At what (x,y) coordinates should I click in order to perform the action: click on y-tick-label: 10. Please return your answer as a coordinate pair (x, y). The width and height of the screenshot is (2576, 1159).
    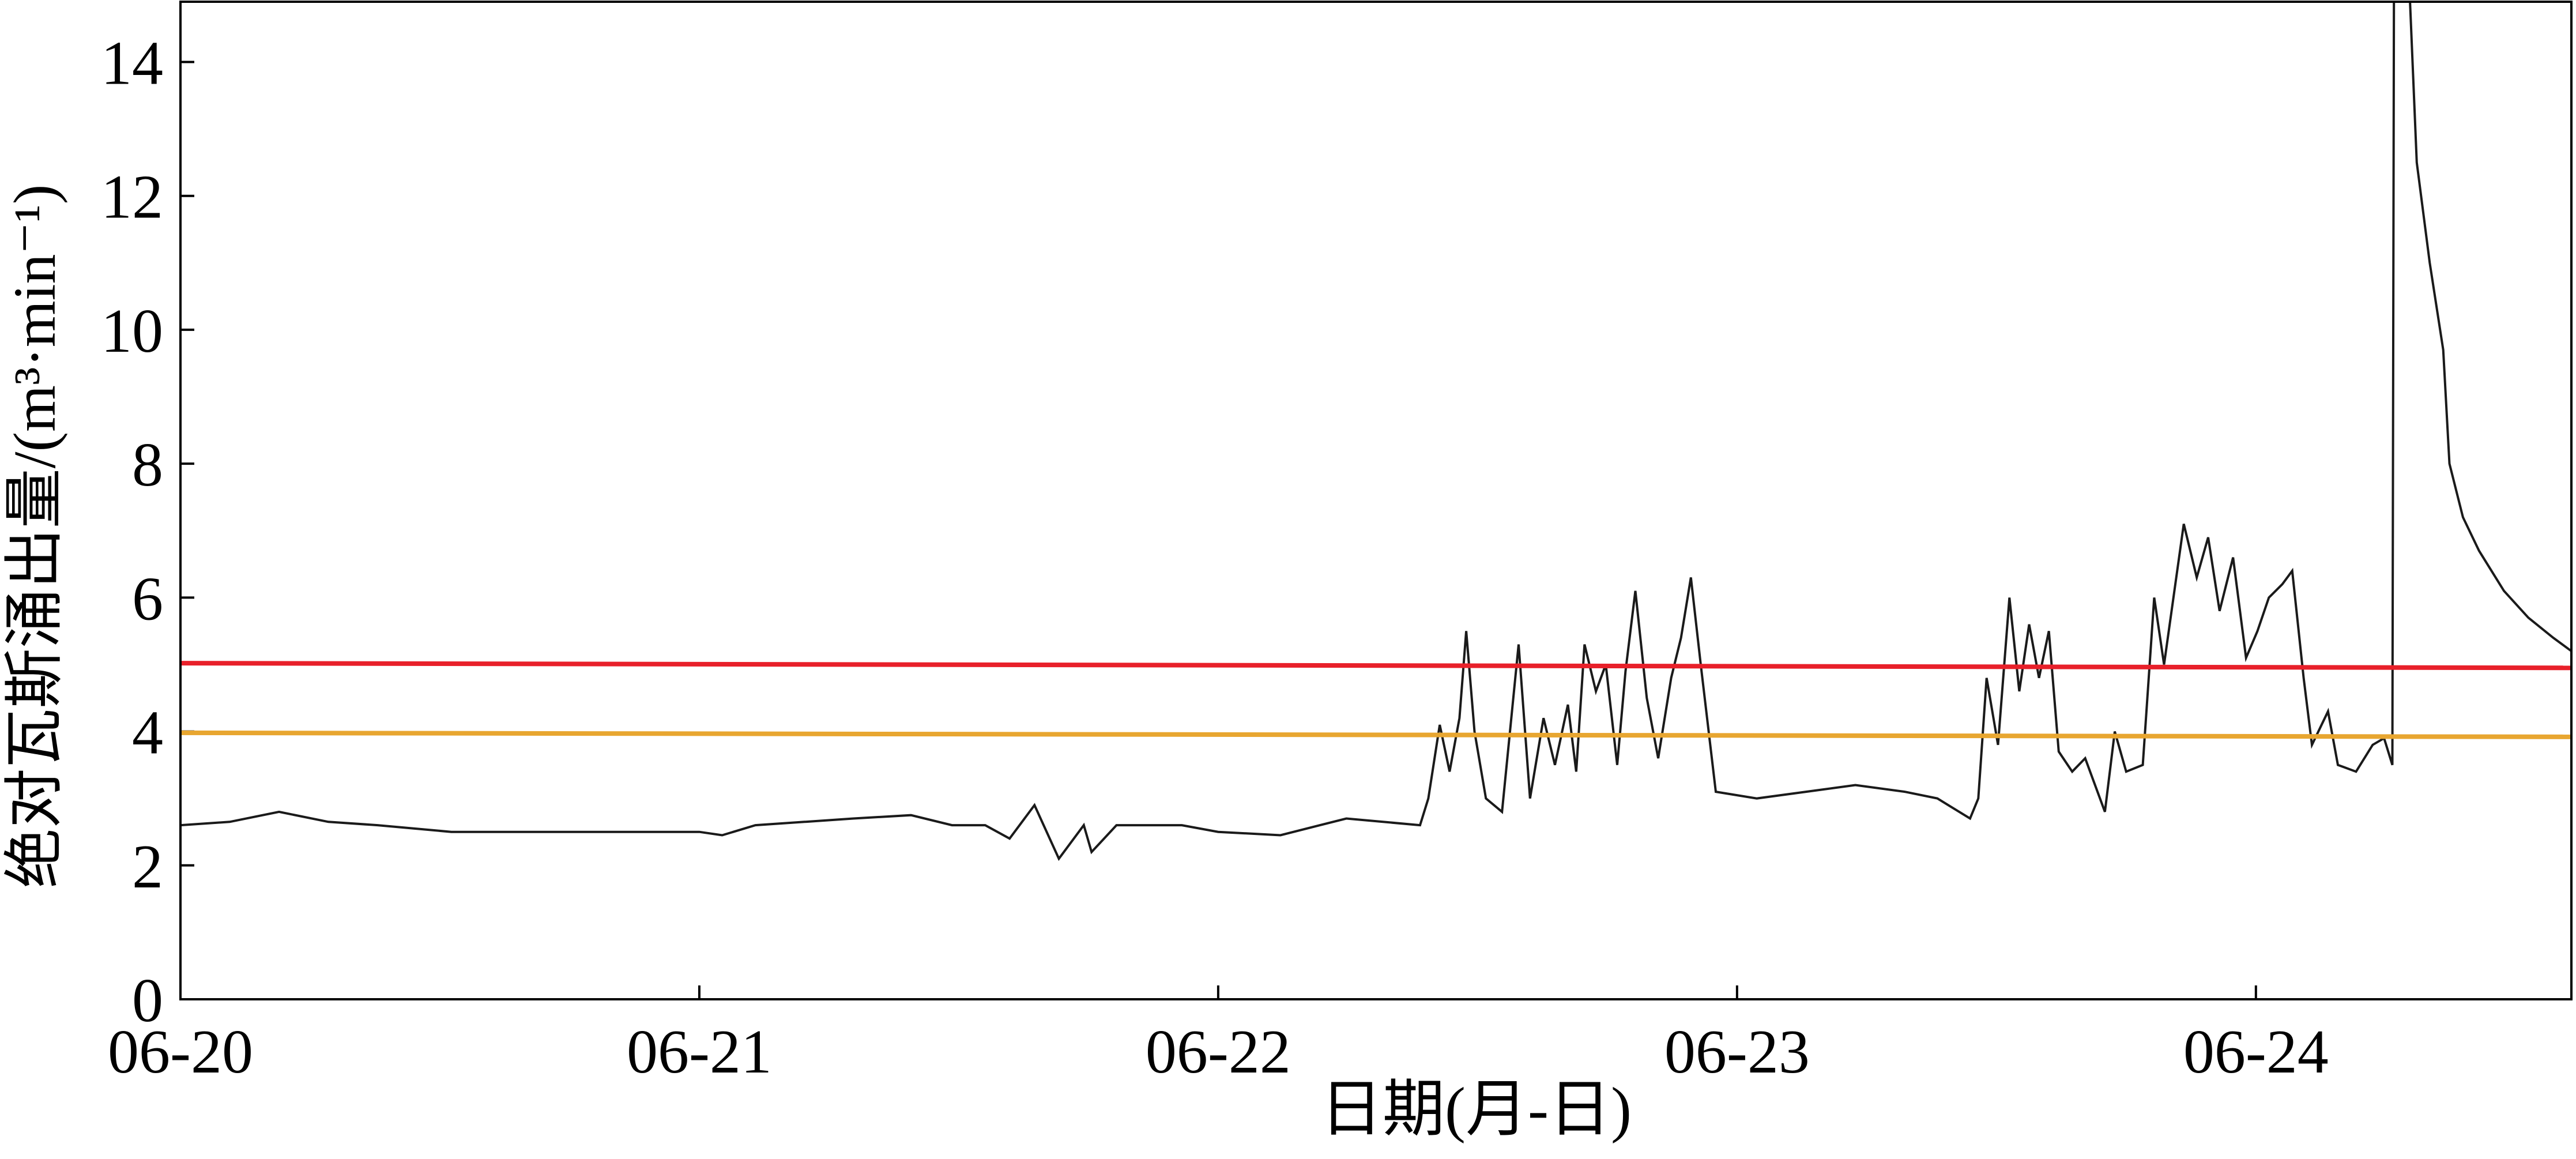
    Looking at the image, I should click on (132, 332).